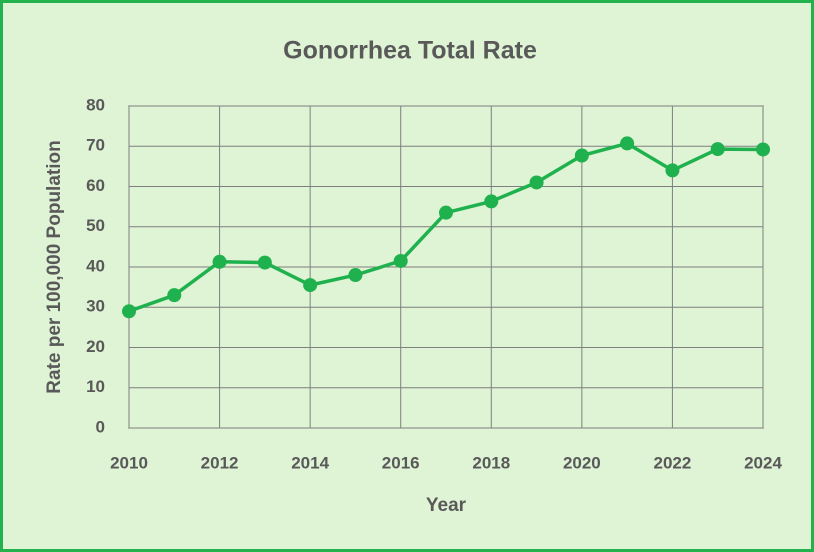 The width and height of the screenshot is (814, 552). Describe the element at coordinates (95, 265) in the screenshot. I see `y-tick-label: 40` at that location.